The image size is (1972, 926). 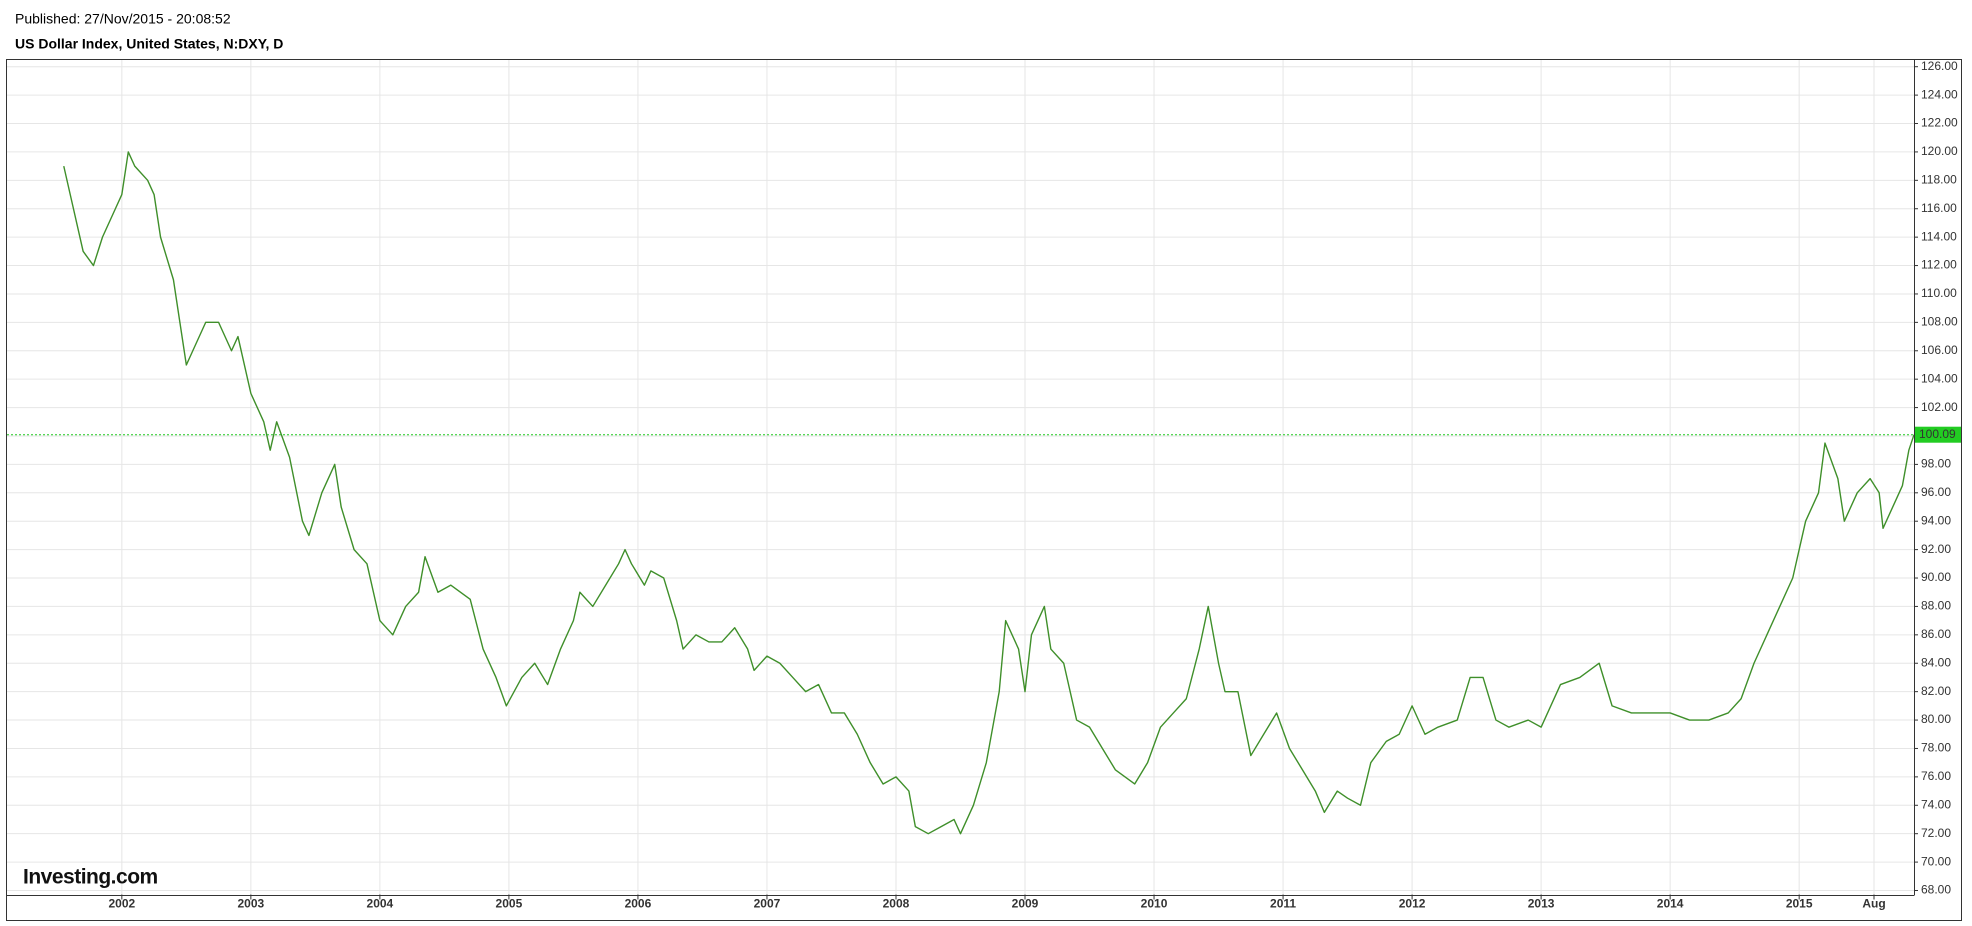 What do you see at coordinates (1025, 904) in the screenshot?
I see `x-tick-label: 2009` at bounding box center [1025, 904].